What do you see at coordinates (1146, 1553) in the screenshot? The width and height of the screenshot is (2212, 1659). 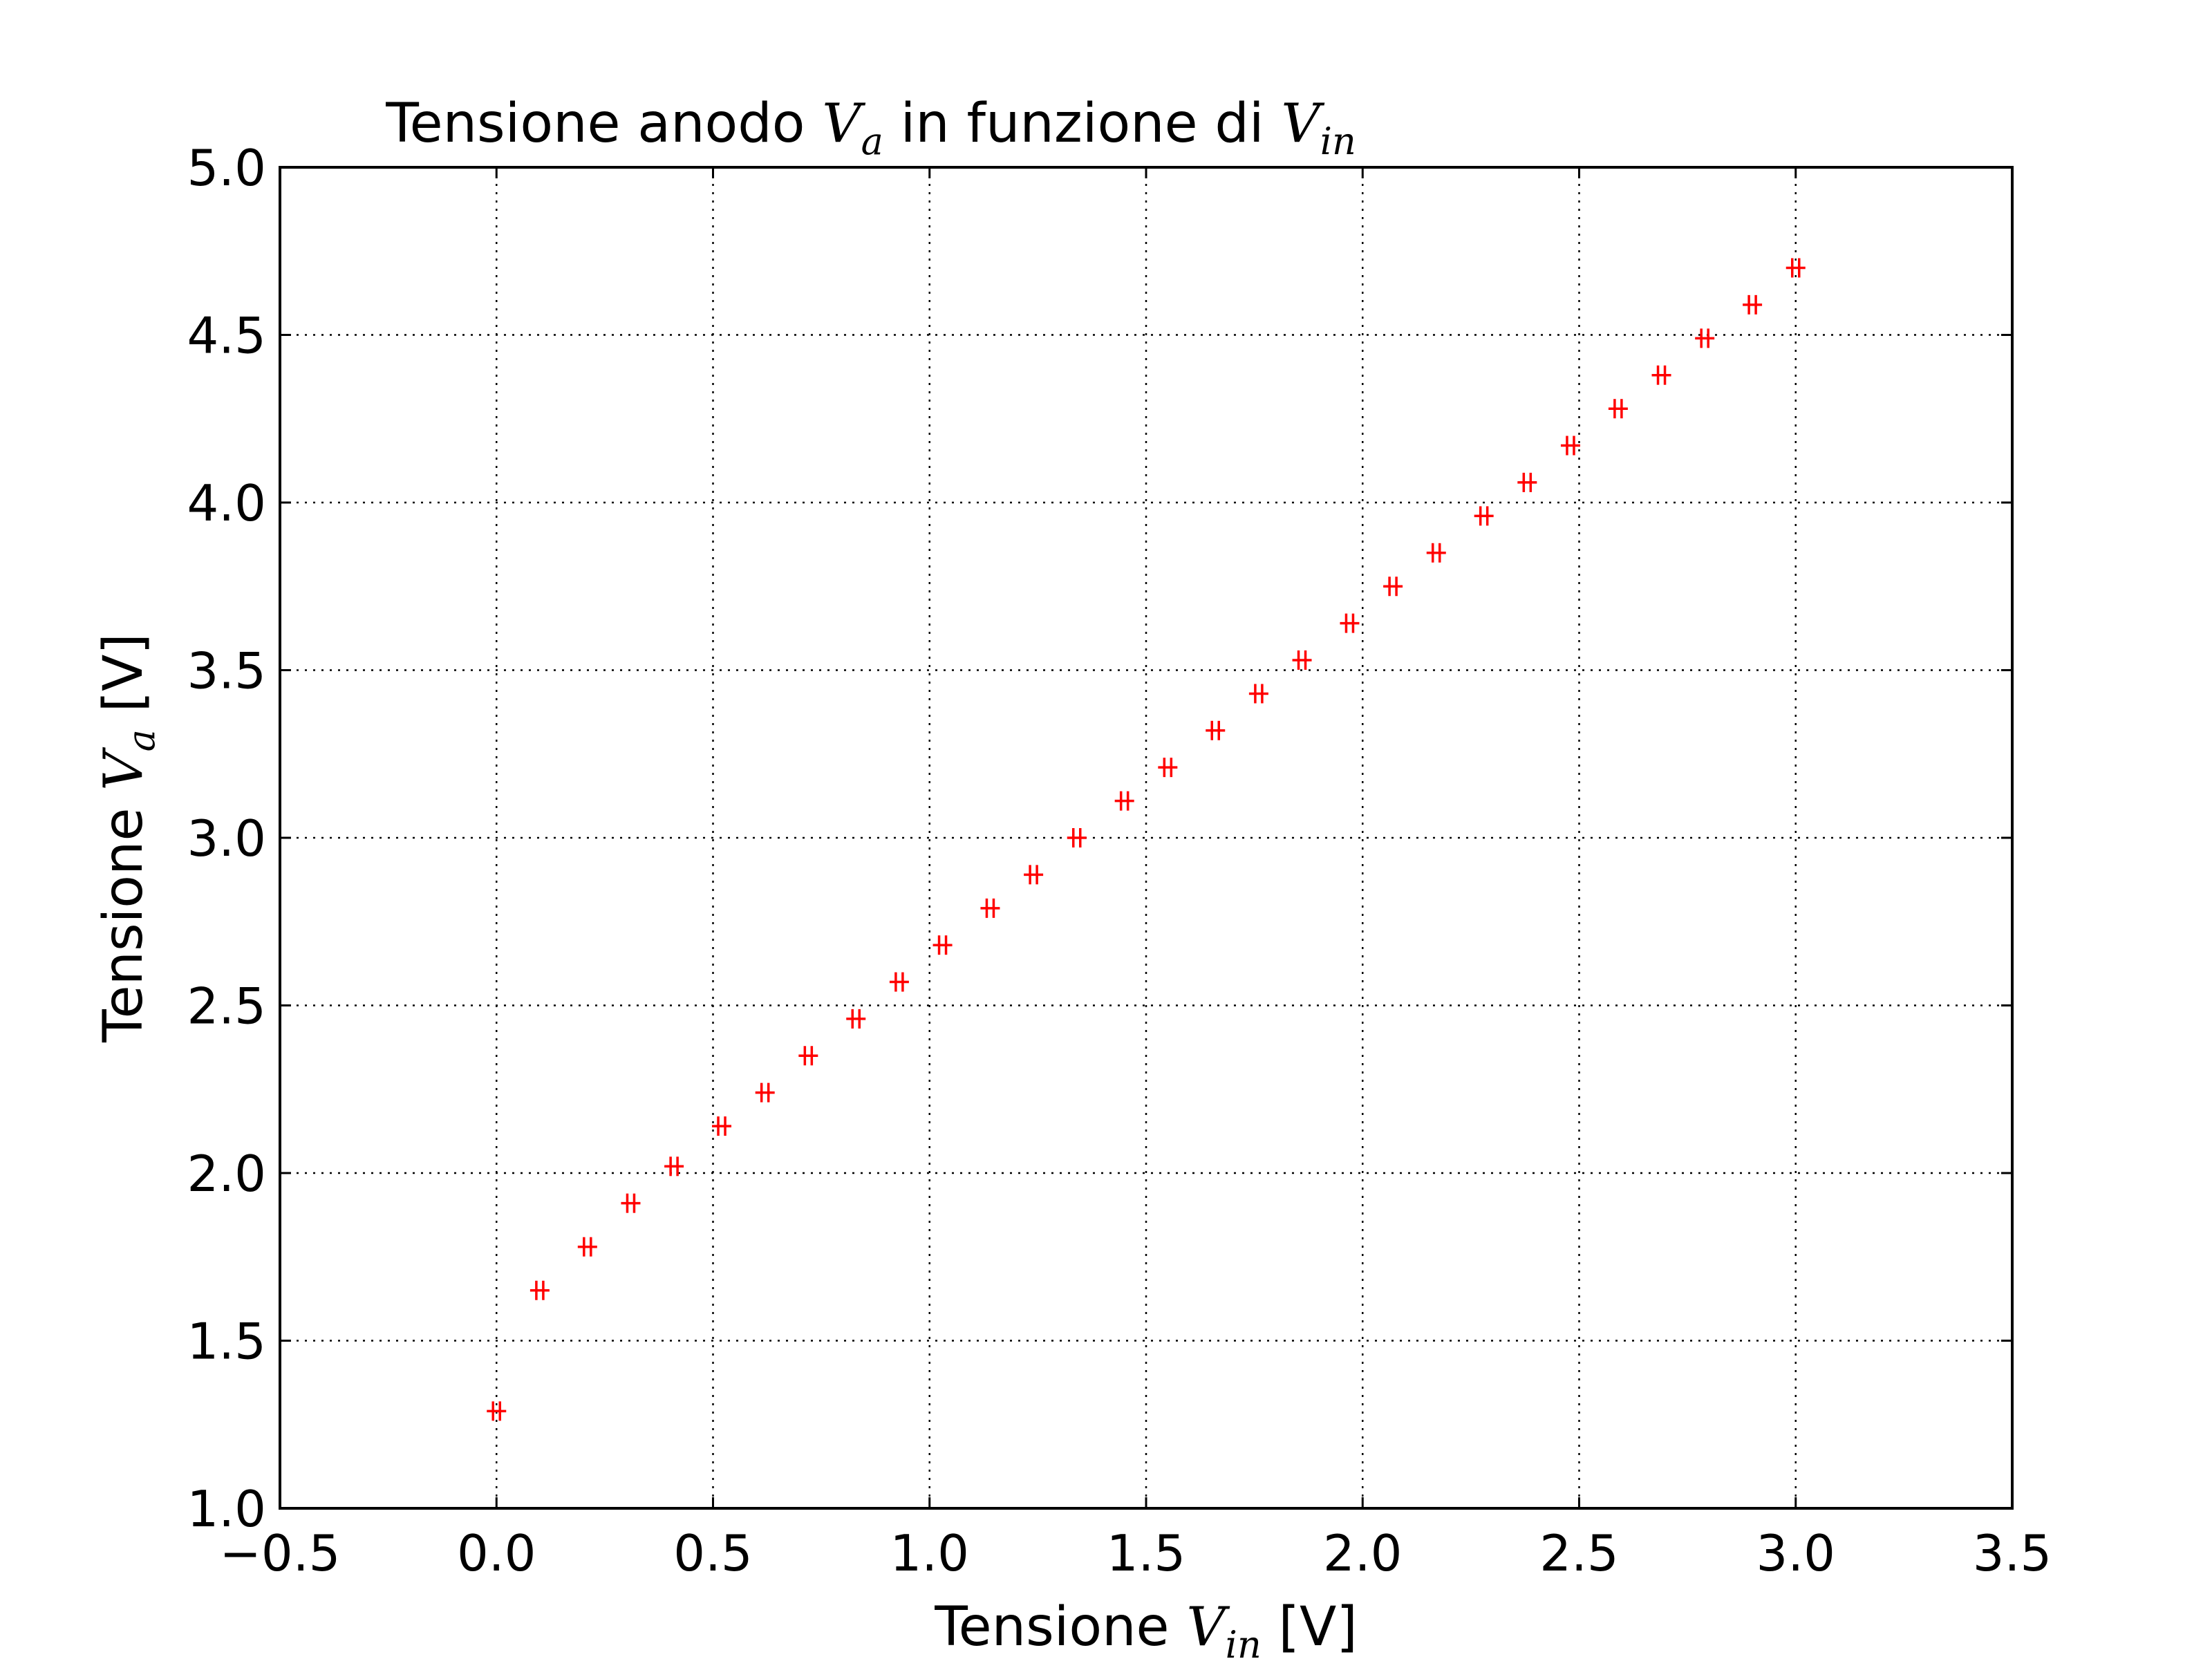 I see `x-tick-label: 1.5` at bounding box center [1146, 1553].